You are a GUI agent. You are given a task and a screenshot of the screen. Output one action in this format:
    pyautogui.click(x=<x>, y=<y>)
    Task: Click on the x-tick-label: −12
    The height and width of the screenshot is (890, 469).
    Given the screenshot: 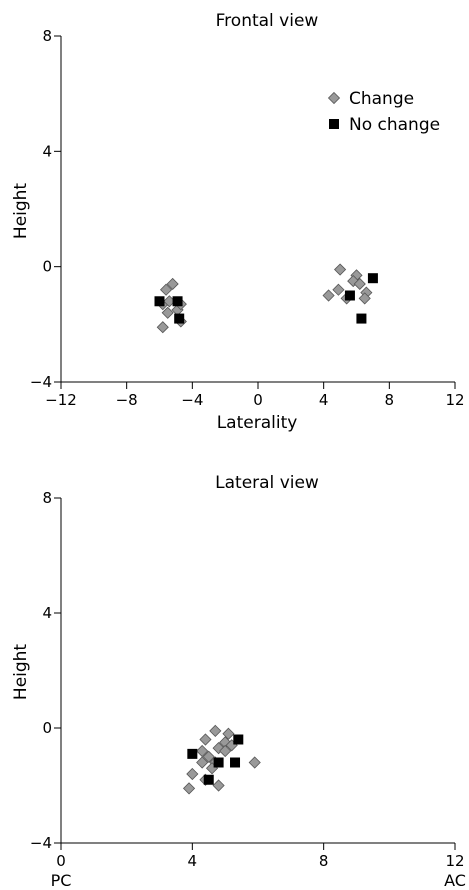 What is the action you would take?
    pyautogui.click(x=61, y=400)
    